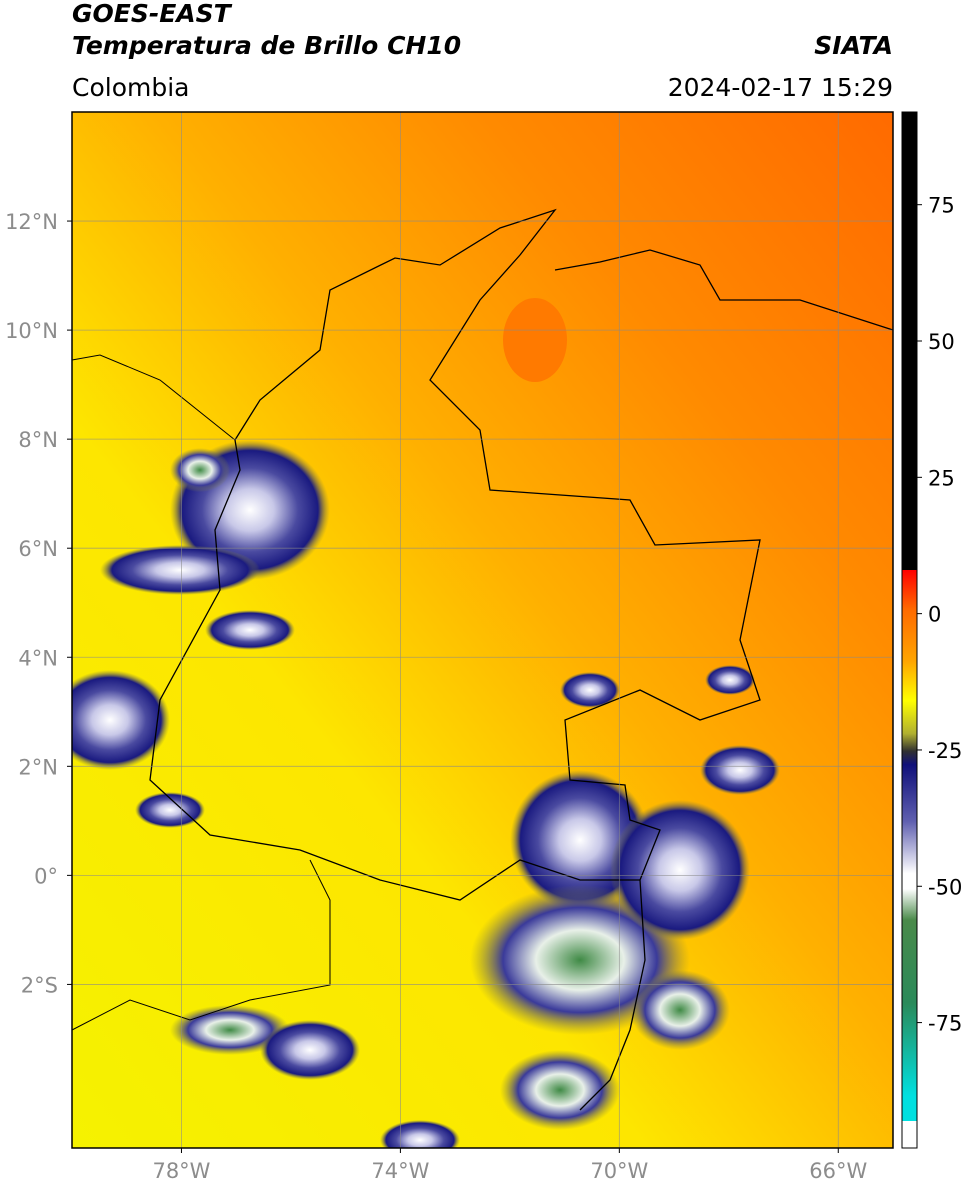 Image resolution: width=966 pixels, height=1190 pixels. I want to click on y-tick-label: 6°N, so click(38, 549).